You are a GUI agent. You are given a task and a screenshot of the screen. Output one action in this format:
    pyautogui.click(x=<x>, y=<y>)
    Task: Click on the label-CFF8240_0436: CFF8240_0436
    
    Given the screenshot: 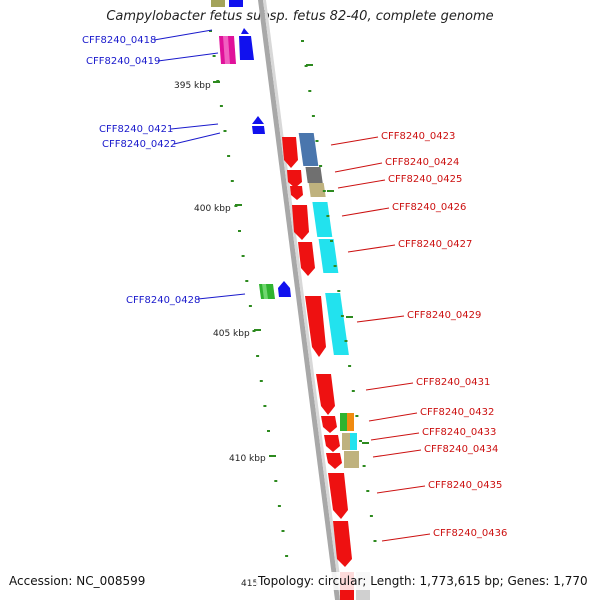 What is the action you would take?
    pyautogui.click(x=470, y=533)
    